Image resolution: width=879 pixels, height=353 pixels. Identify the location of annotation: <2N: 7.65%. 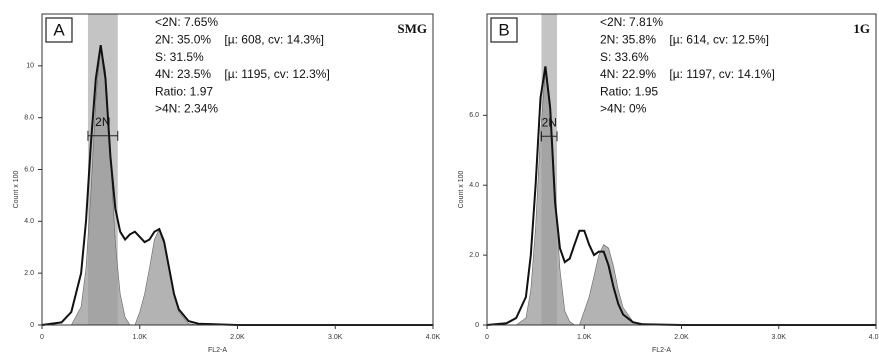
(186, 22).